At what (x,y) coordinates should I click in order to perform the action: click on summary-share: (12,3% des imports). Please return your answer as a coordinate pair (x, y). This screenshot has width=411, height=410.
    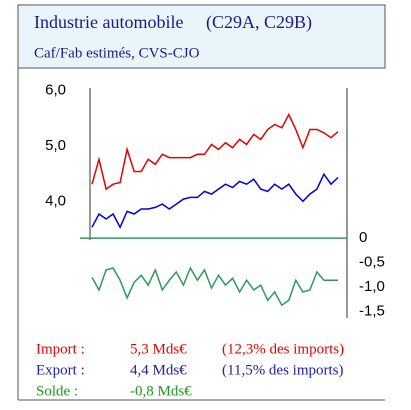
    Looking at the image, I should click on (283, 349).